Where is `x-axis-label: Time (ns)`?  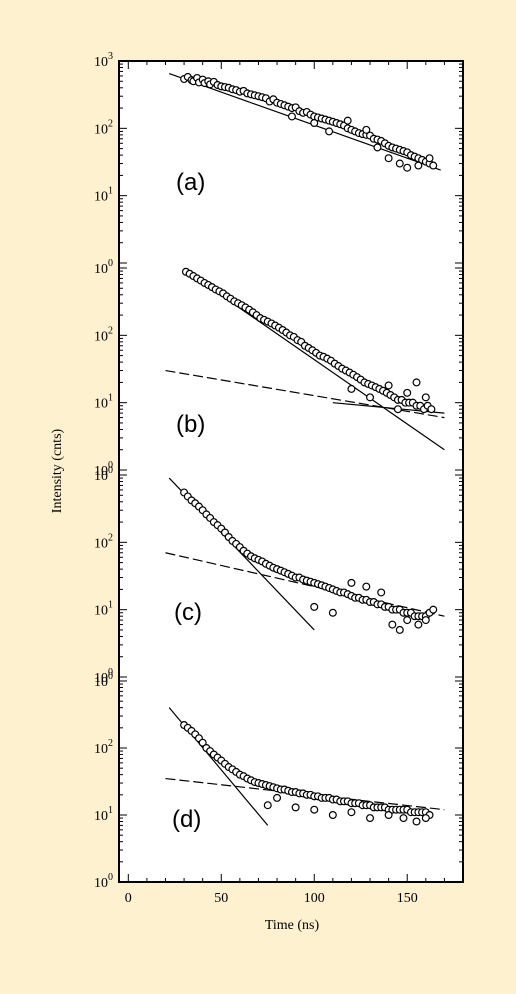
x-axis-label: Time (ns) is located at coordinates (292, 925).